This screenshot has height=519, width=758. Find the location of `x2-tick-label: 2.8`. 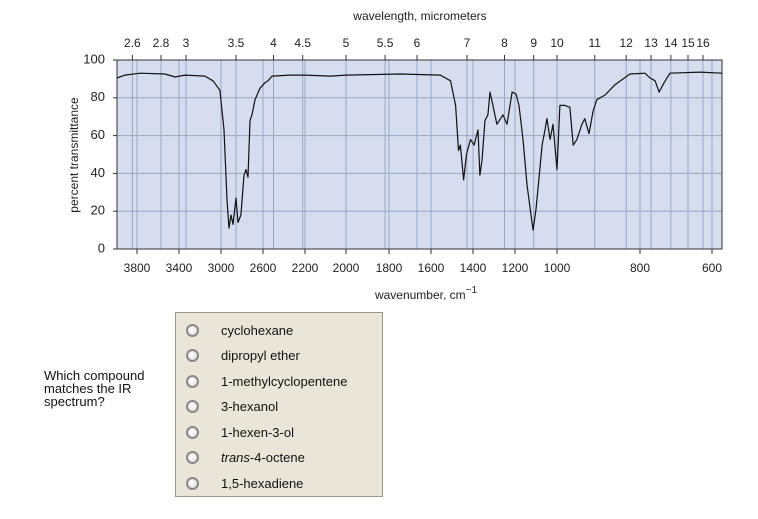

x2-tick-label: 2.8 is located at coordinates (161, 43).